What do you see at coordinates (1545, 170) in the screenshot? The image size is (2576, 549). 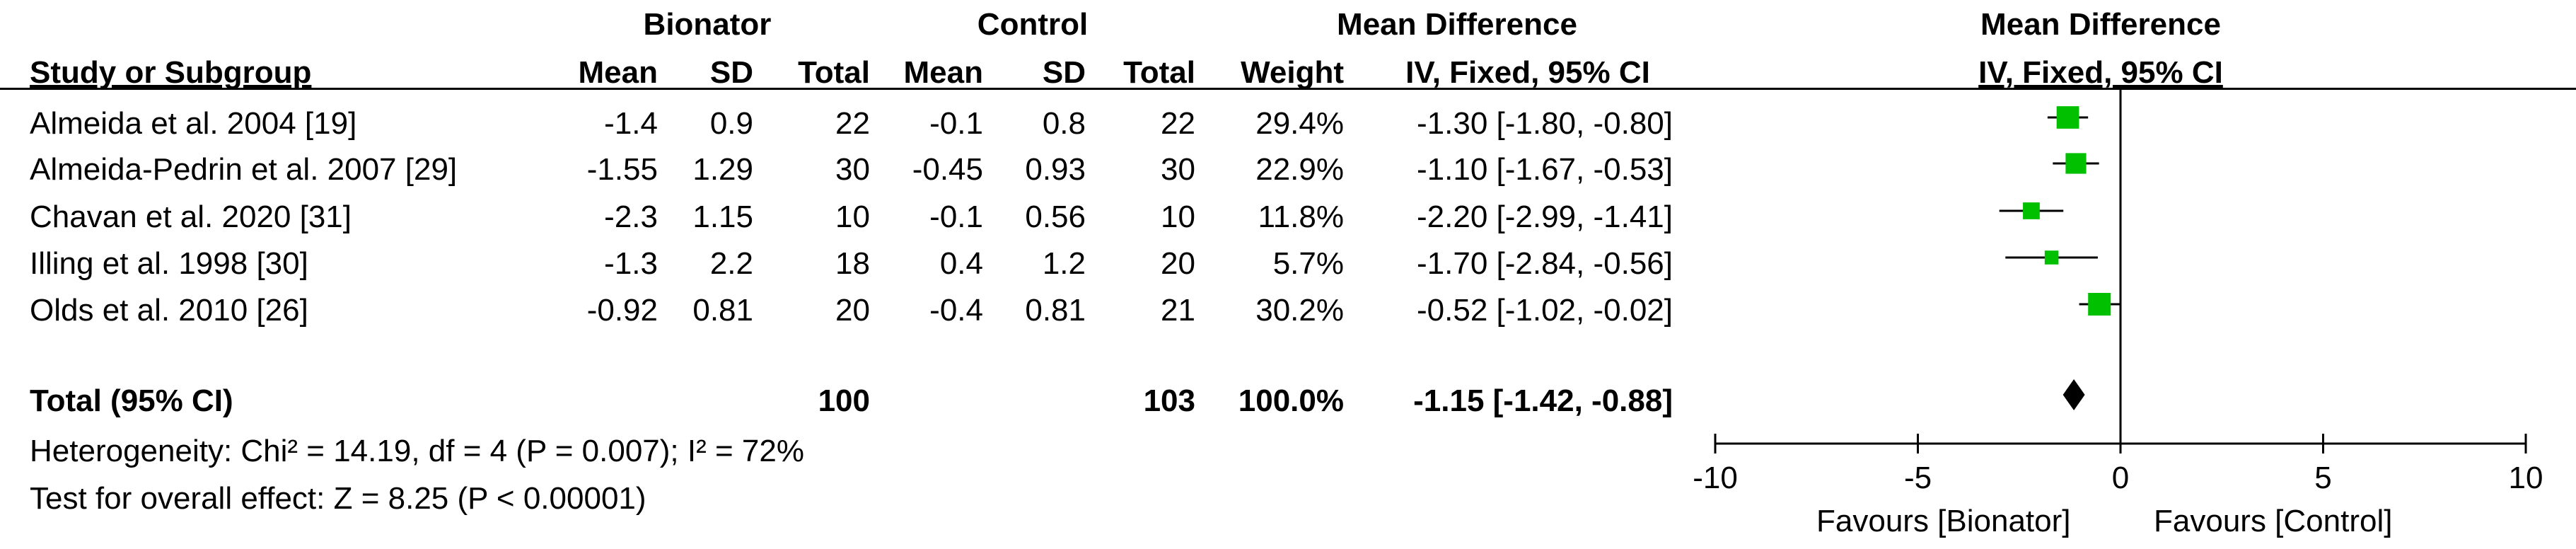 I see `ci-cell: -1.10 [-1.67, -0.53]` at bounding box center [1545, 170].